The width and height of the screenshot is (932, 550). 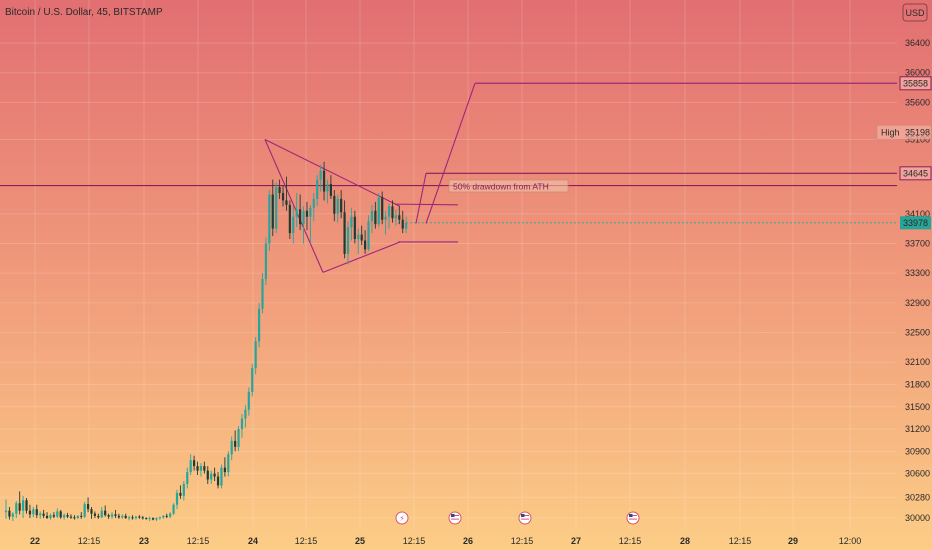 I want to click on triangle-lower-line, so click(x=361, y=257).